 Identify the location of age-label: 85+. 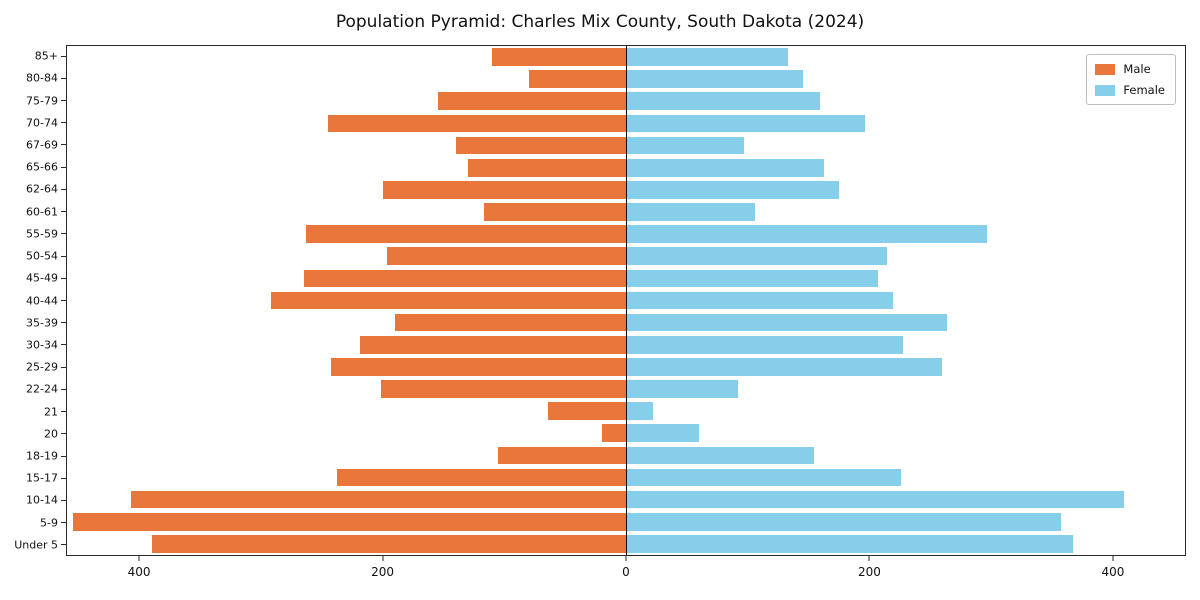
(46, 56).